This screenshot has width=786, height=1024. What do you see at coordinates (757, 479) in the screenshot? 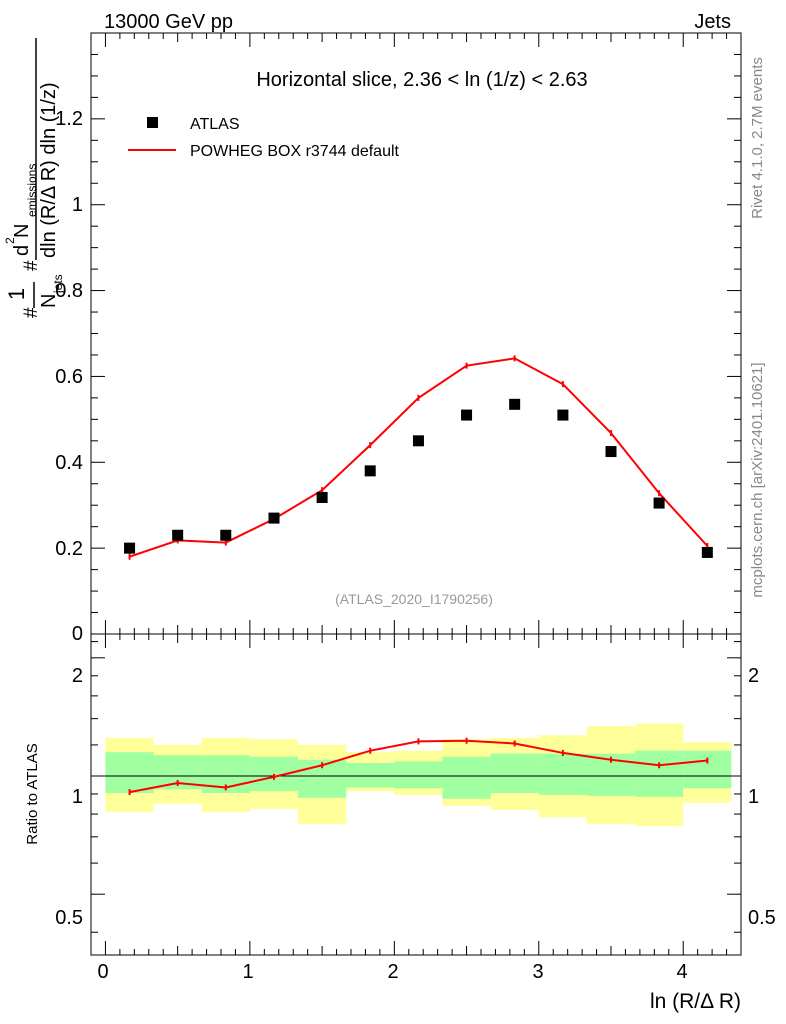
I see `mcplots-label: mcplots.cern.ch [arXiv:2401.10621]` at bounding box center [757, 479].